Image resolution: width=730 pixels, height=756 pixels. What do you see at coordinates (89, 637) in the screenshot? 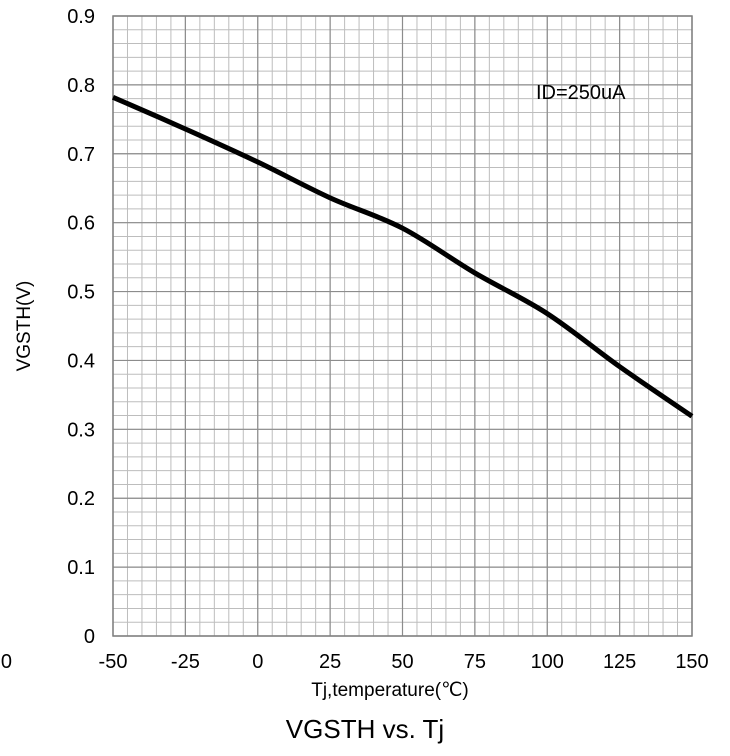
I see `y-tick-label: 0` at bounding box center [89, 637].